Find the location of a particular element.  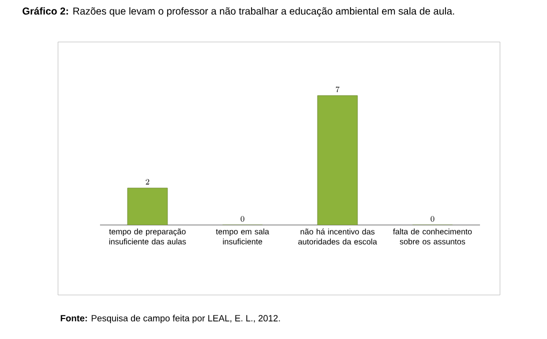

chart-title: Gráfico 2: Razões que levam o professor a não trabalhar a educação ambiental em sala de aula. is located at coordinates (238, 12).